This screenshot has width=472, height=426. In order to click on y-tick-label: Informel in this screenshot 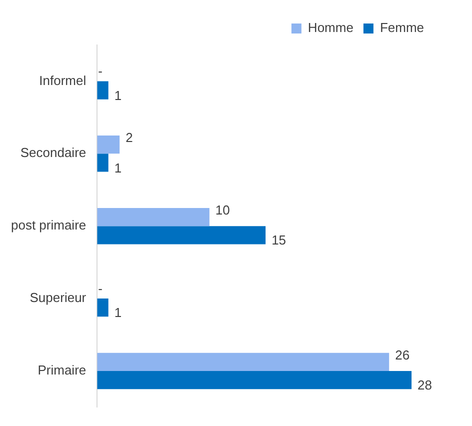, I will do `click(62, 80)`.